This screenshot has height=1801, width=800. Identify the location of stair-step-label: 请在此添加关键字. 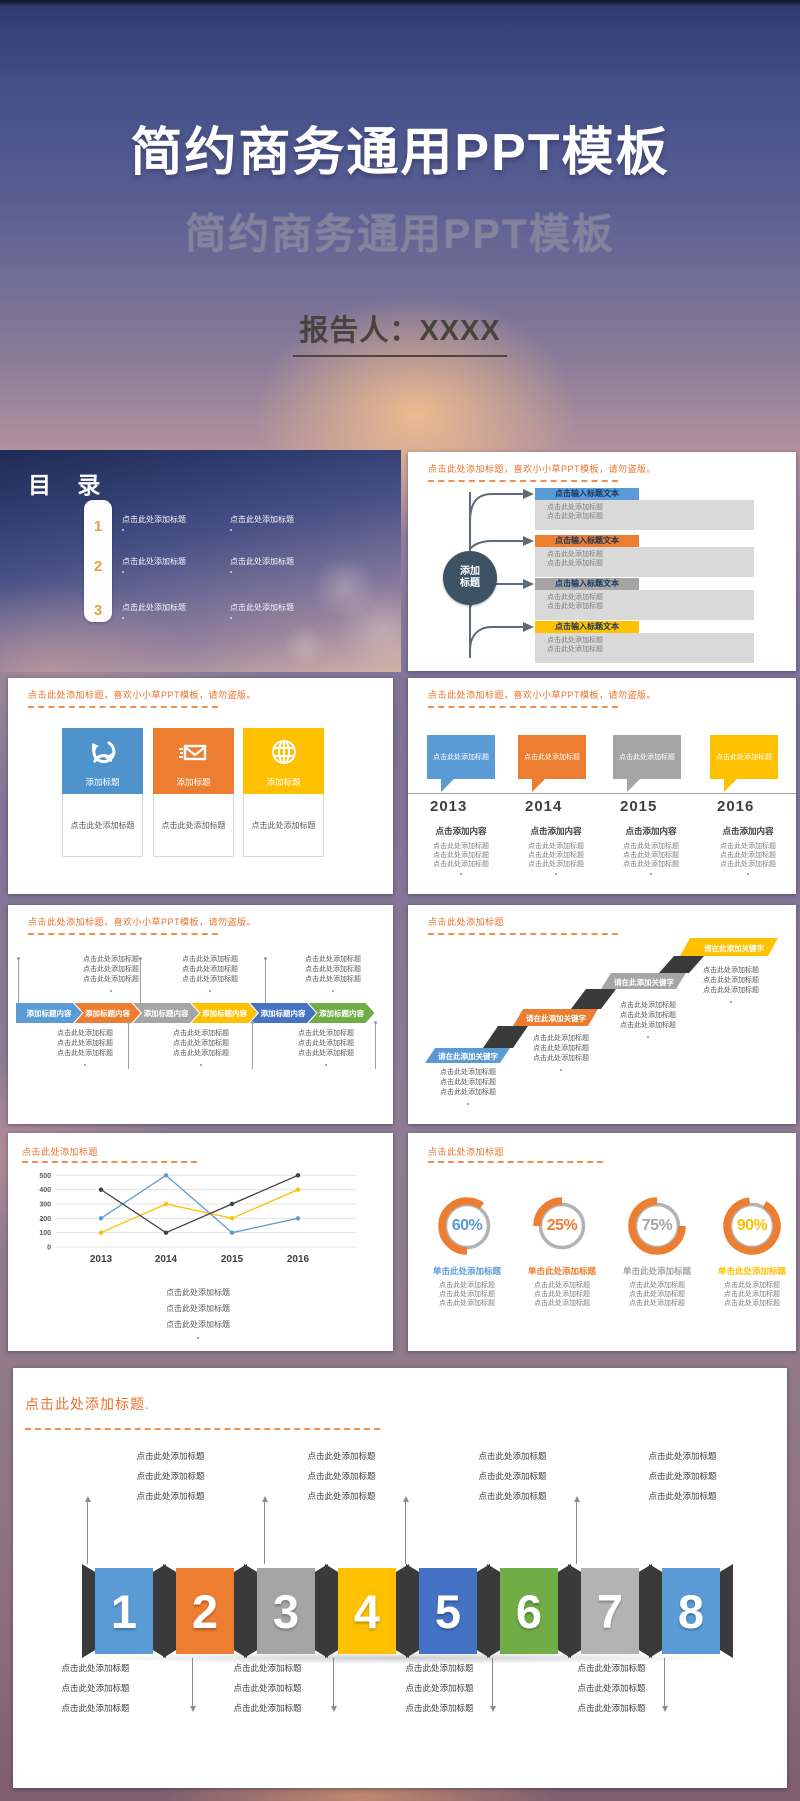
(644, 982).